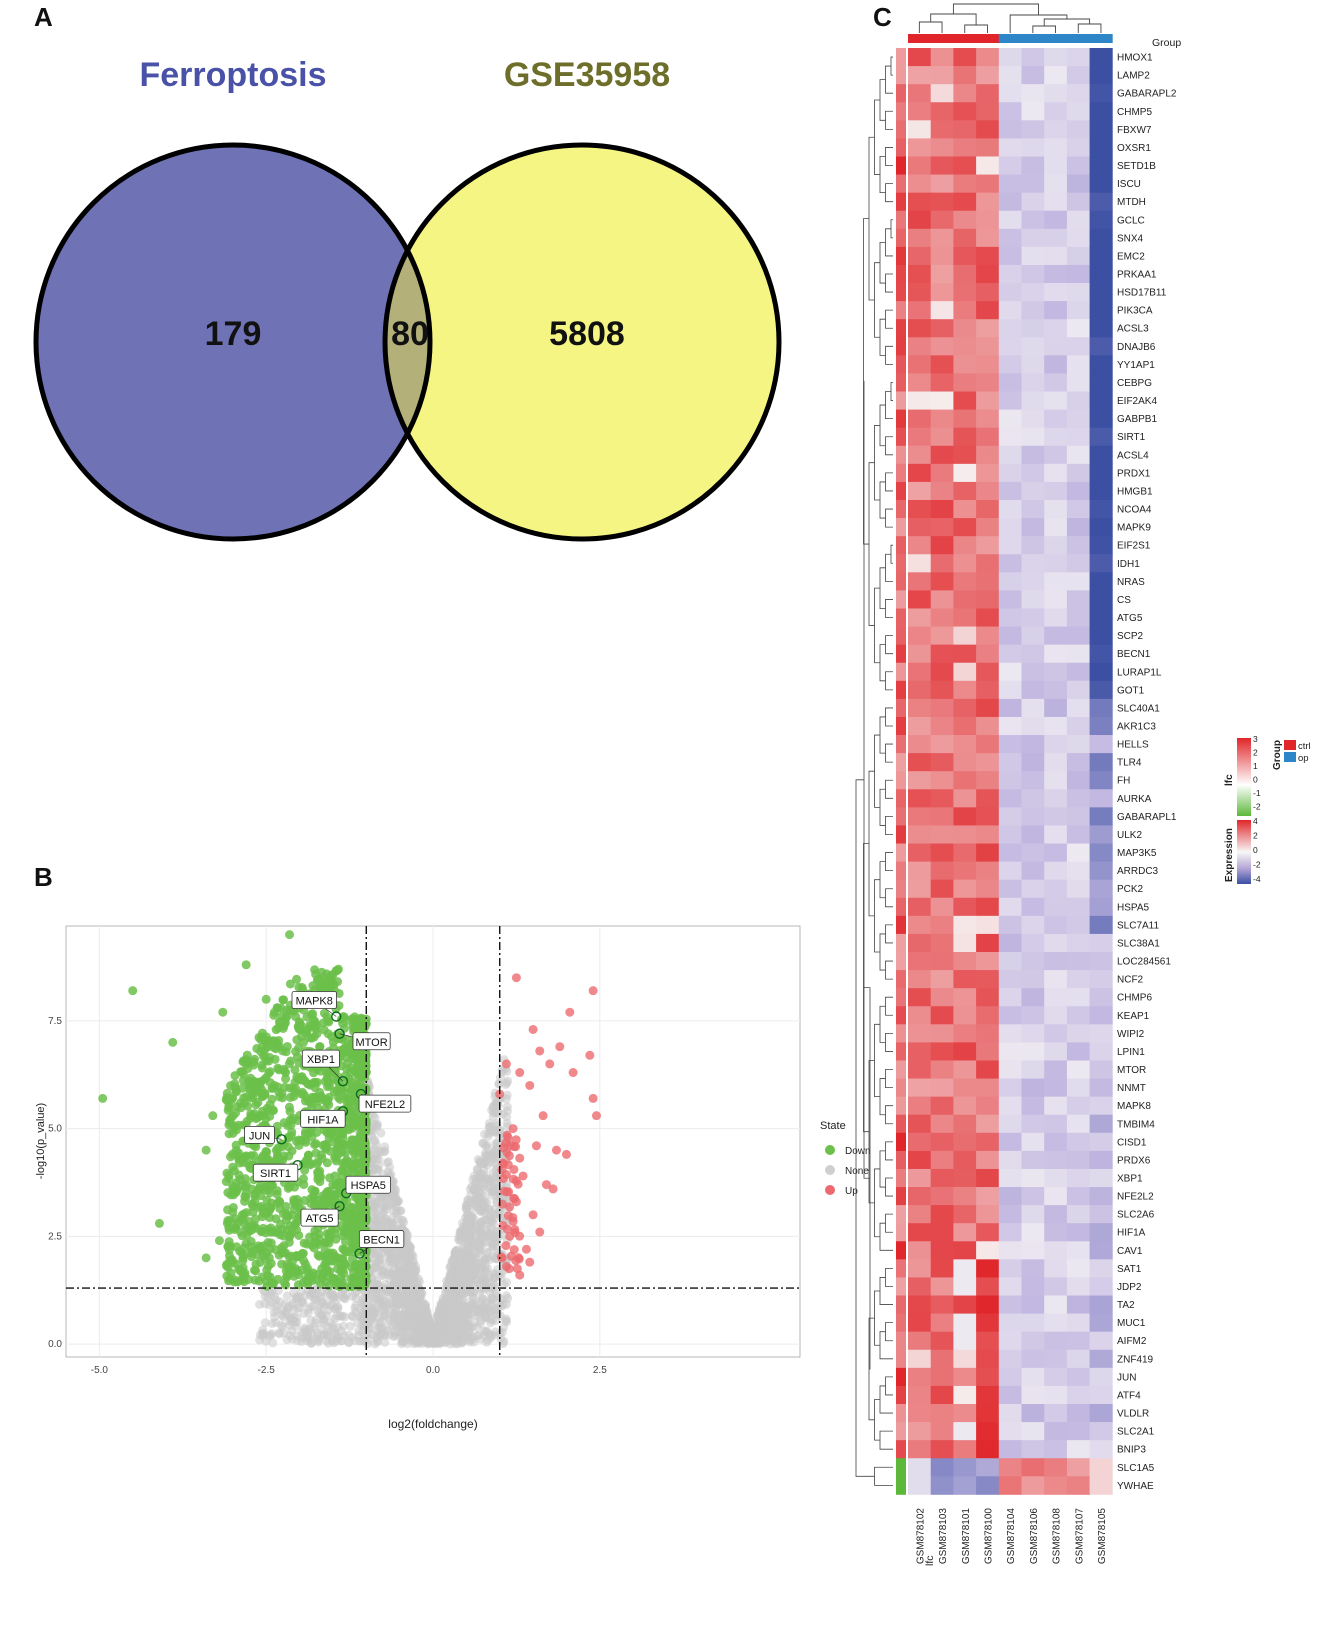 This screenshot has height=1625, width=1319. Describe the element at coordinates (1131, 437) in the screenshot. I see `row-label: SIRT1` at that location.